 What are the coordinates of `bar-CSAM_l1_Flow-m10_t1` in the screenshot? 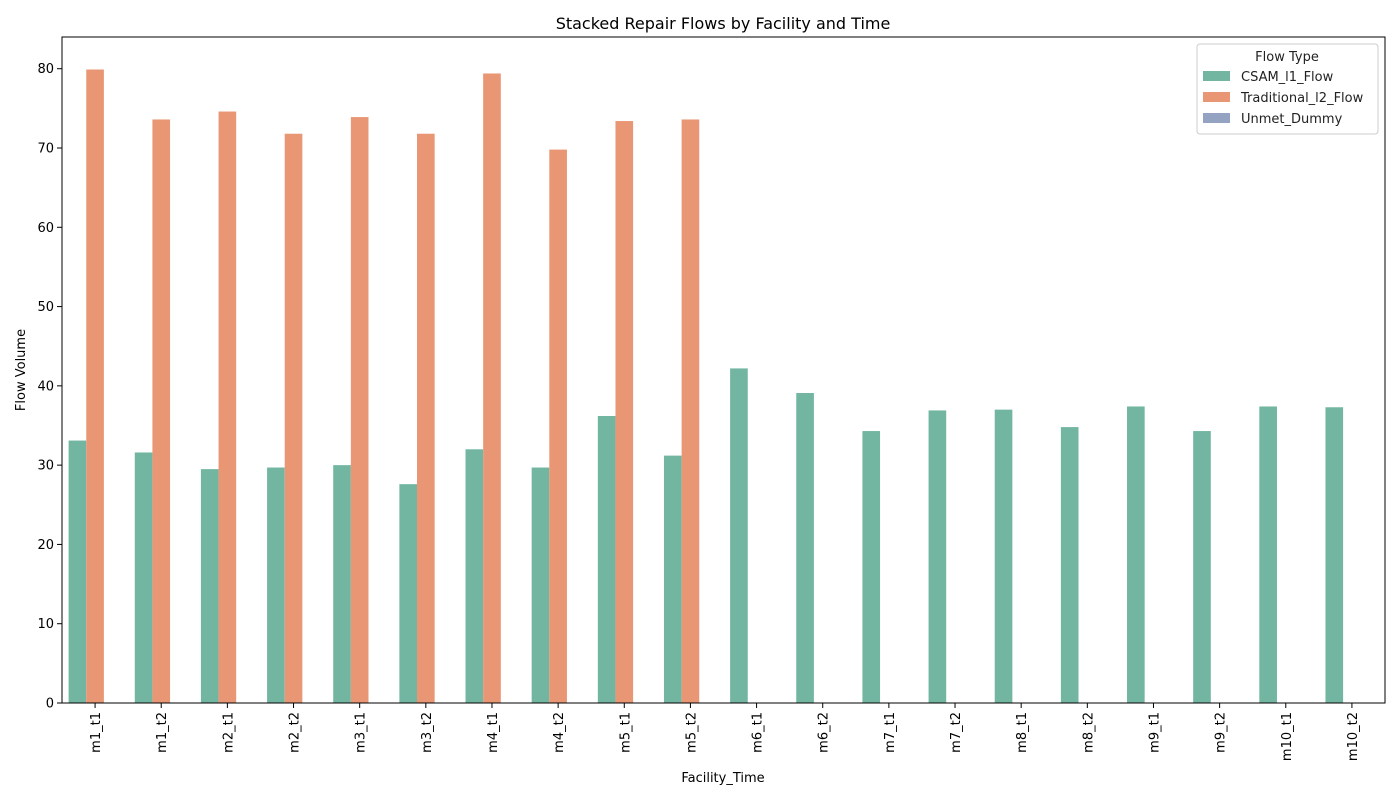 It's located at (1268, 554).